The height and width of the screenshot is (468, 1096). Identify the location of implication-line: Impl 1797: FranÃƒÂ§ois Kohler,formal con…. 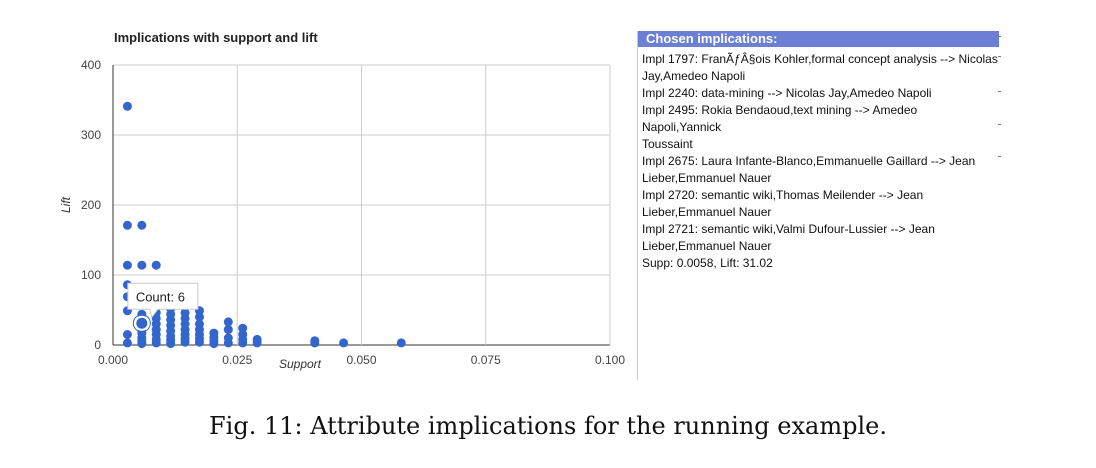
(820, 59).